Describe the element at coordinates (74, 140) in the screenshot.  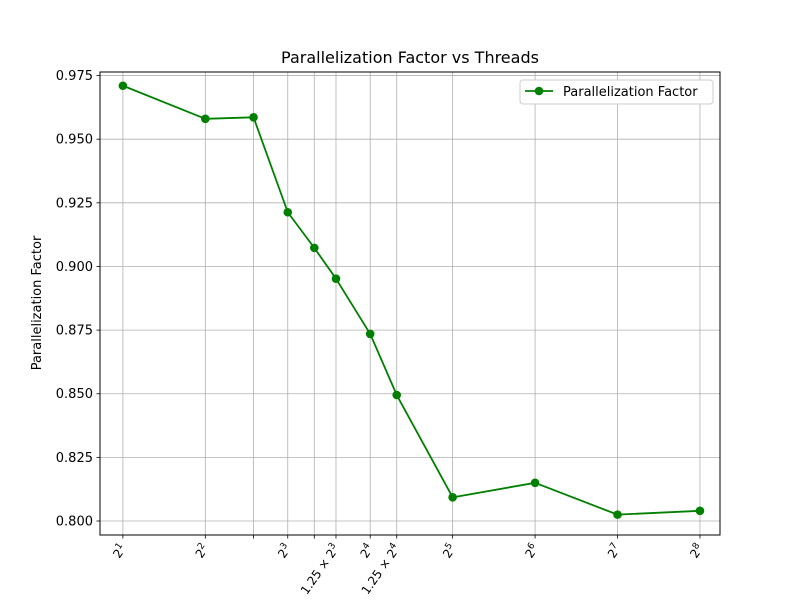
I see `y-tick-label: 0.950` at that location.